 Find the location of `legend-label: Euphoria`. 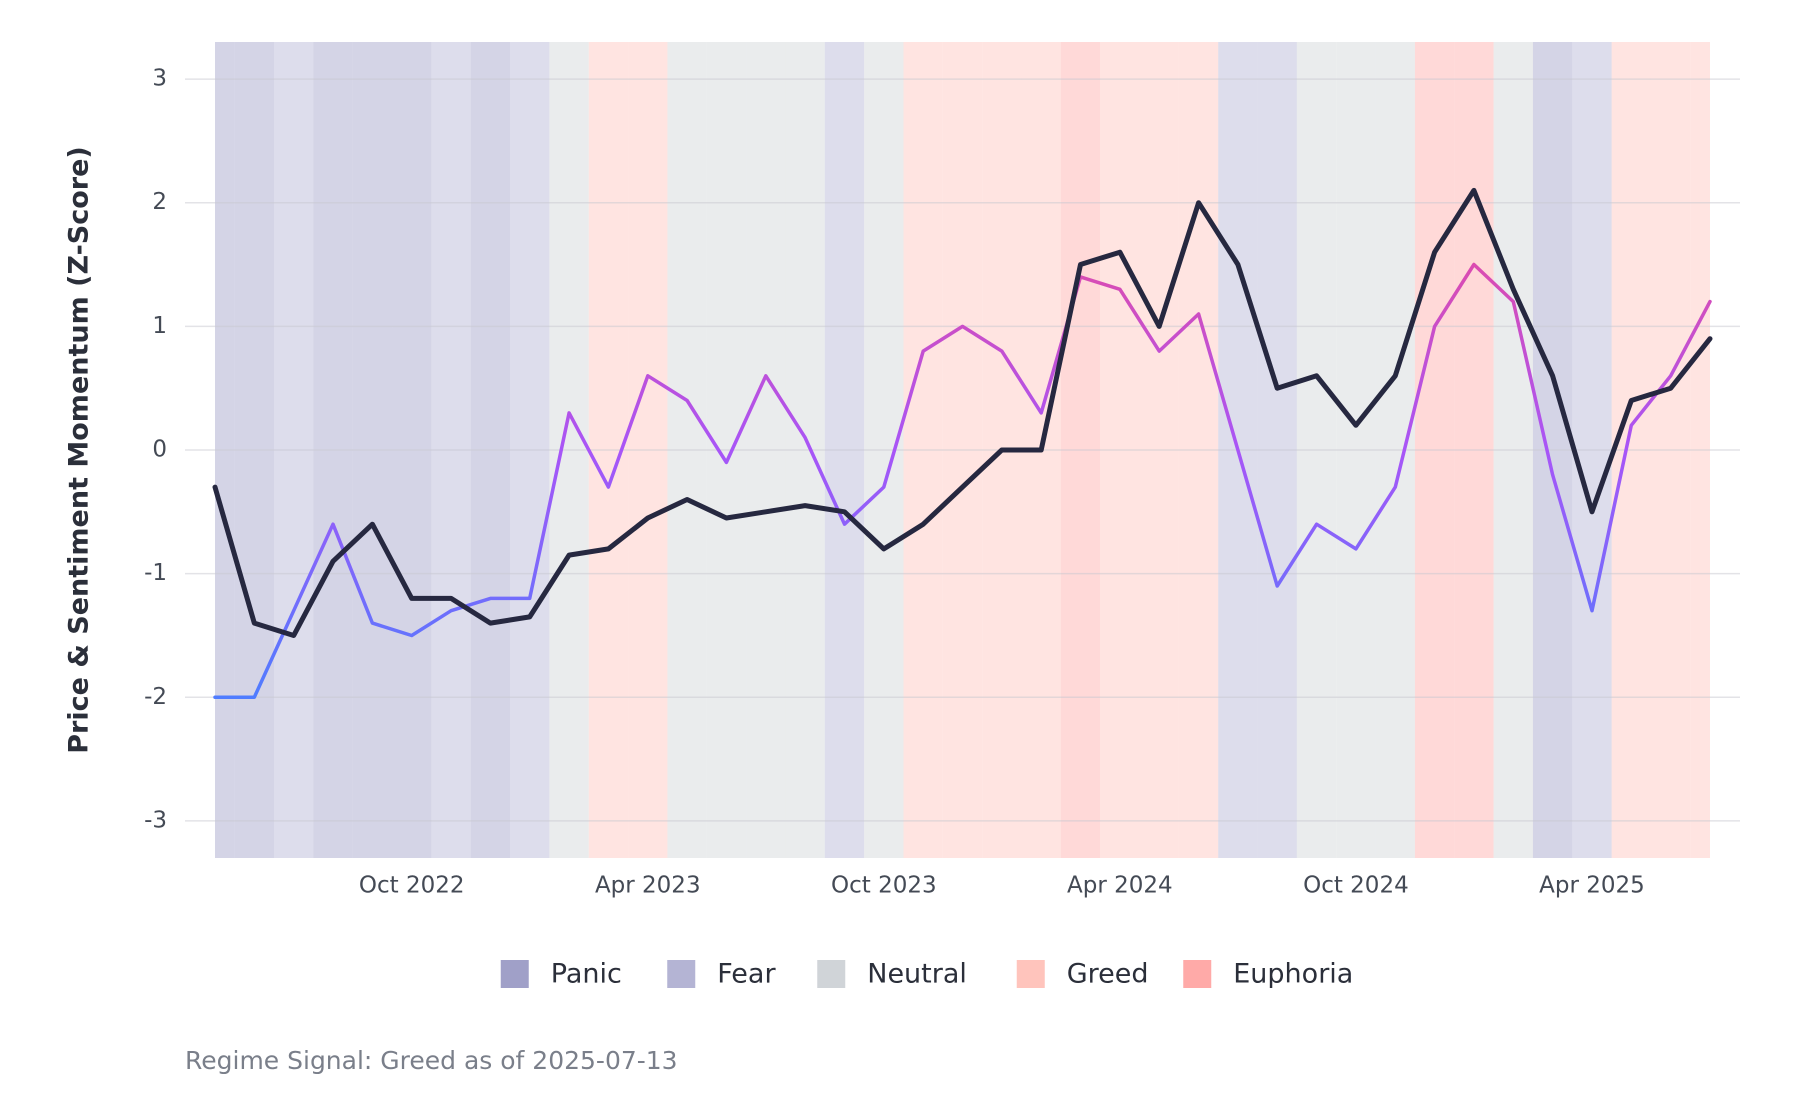

legend-label: Euphoria is located at coordinates (1293, 974).